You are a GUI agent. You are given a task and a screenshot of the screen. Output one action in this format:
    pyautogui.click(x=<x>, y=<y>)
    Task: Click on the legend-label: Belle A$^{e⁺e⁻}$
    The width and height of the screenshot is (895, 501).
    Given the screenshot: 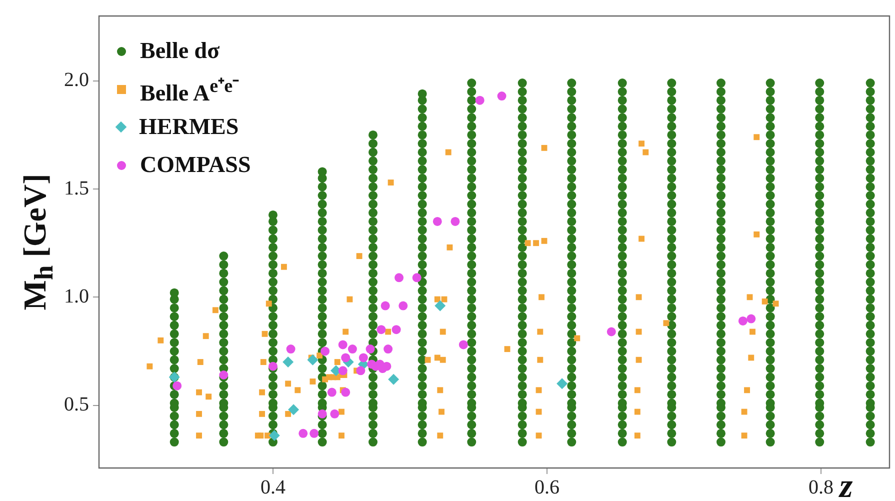 What is the action you would take?
    pyautogui.click(x=189, y=90)
    